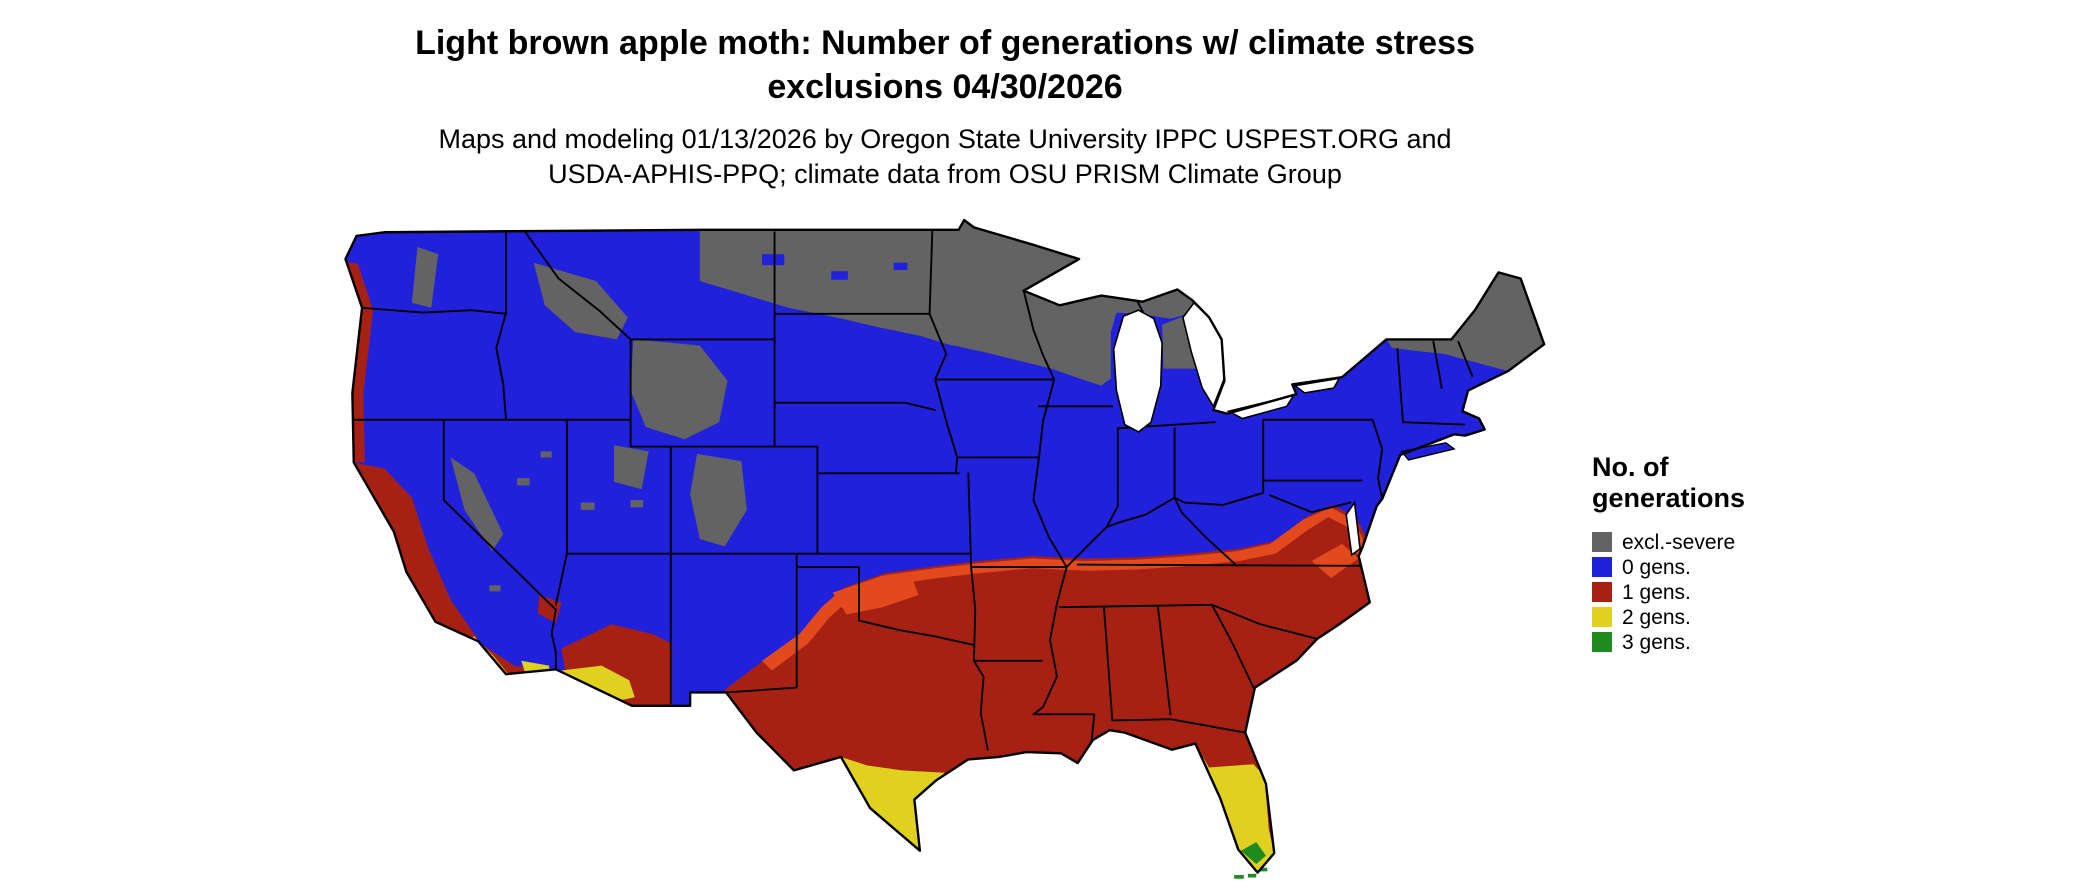 The height and width of the screenshot is (892, 2100). What do you see at coordinates (1253, 853) in the screenshot?
I see `map-region-3-gens` at bounding box center [1253, 853].